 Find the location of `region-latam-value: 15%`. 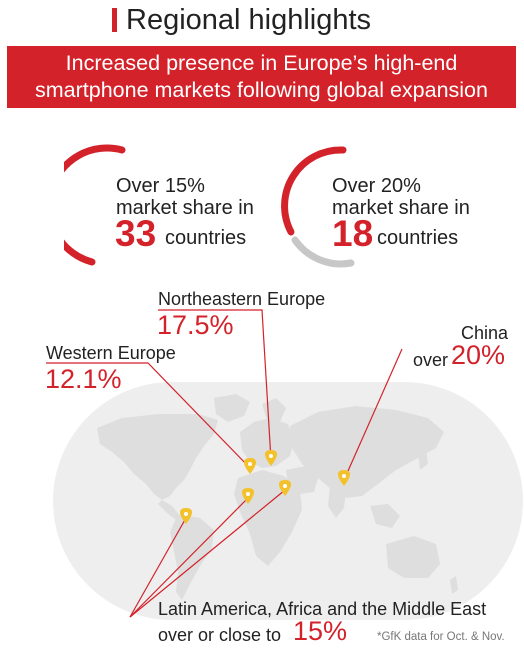

region-latam-value: 15% is located at coordinates (320, 631).